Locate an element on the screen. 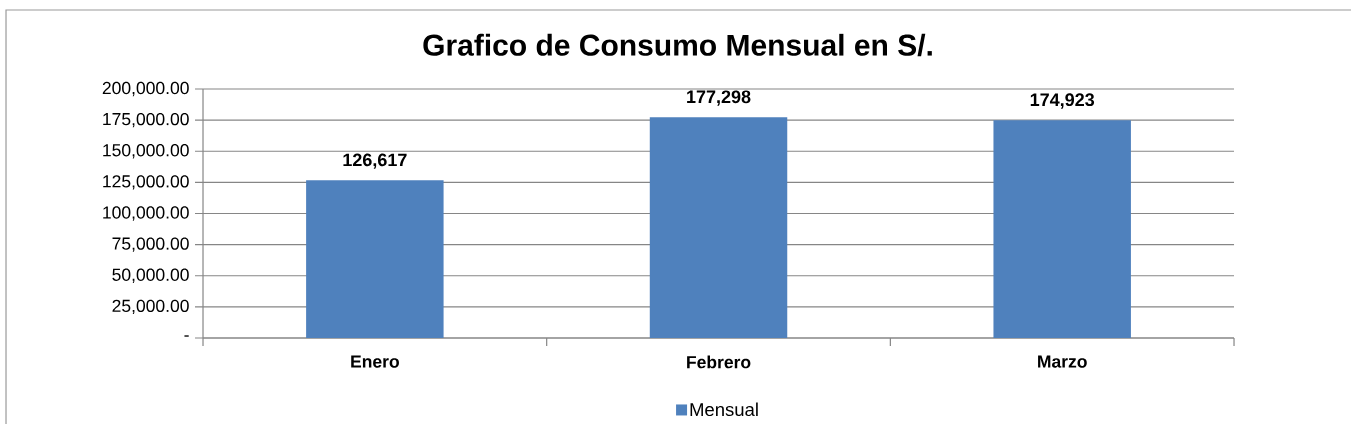  y-tick-label: - is located at coordinates (186, 336).